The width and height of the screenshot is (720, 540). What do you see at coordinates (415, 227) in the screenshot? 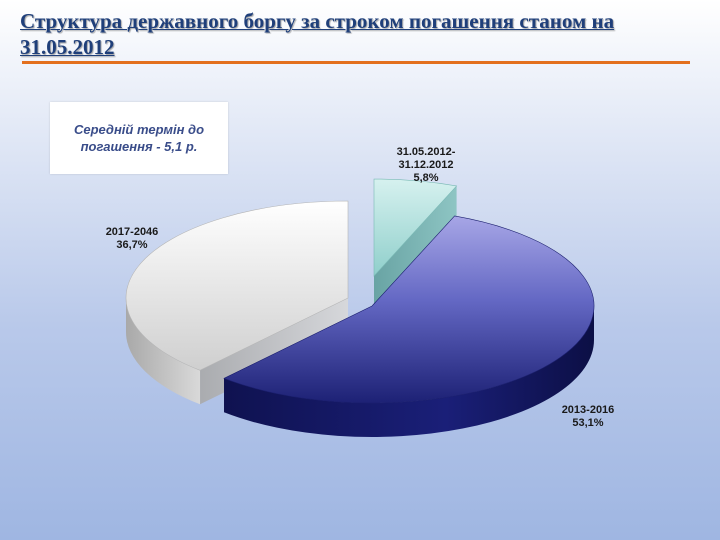
I see `pie-slice-short-term-top` at bounding box center [415, 227].